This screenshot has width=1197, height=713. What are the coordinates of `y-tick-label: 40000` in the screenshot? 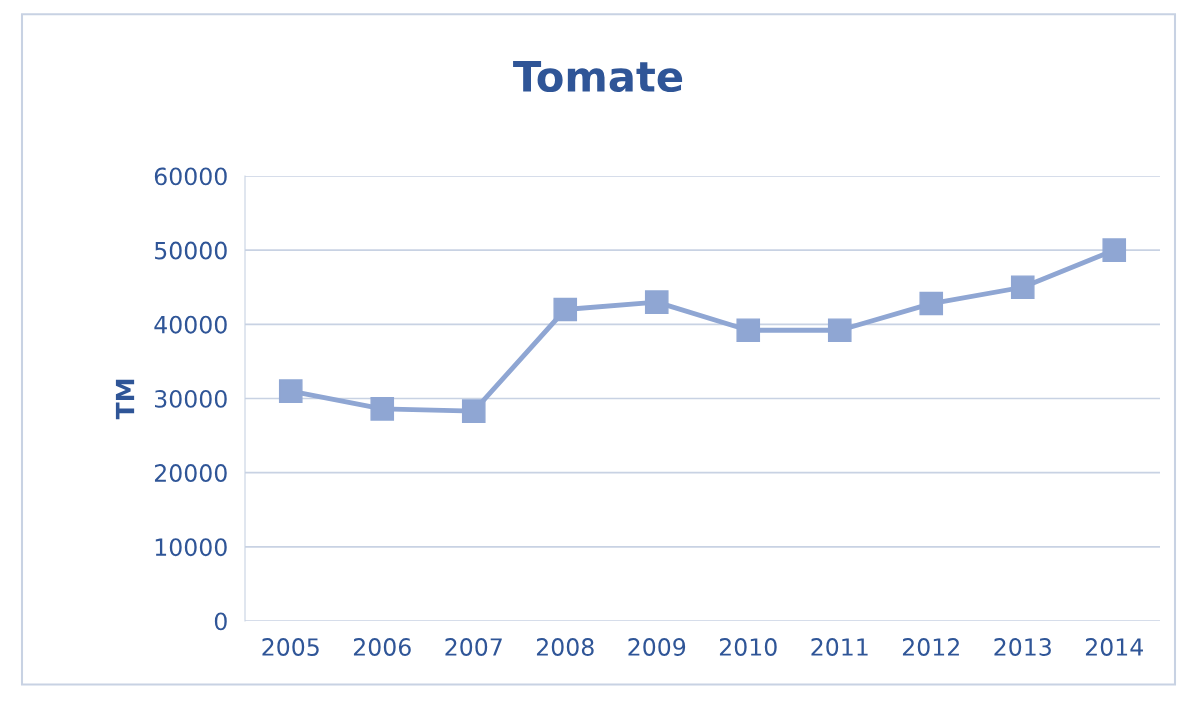 It's located at (190, 324).